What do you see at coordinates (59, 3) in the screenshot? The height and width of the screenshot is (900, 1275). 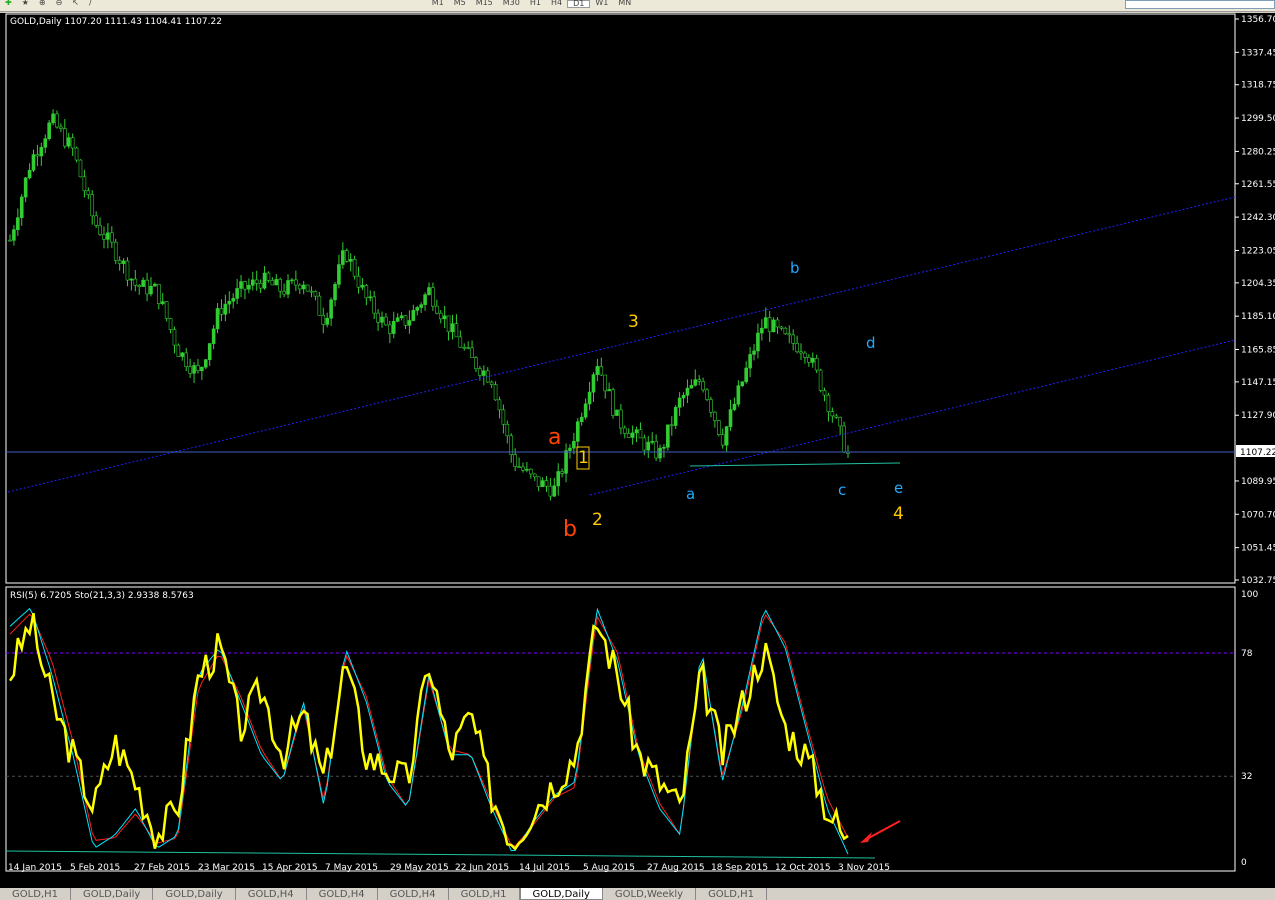 I see `zoom-out-icon: ⊖` at bounding box center [59, 3].